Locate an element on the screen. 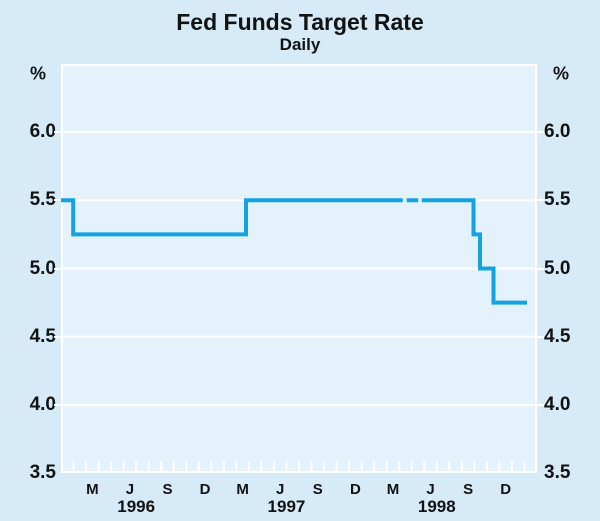  y-label-right-3.5: 3.5 is located at coordinates (557, 472).